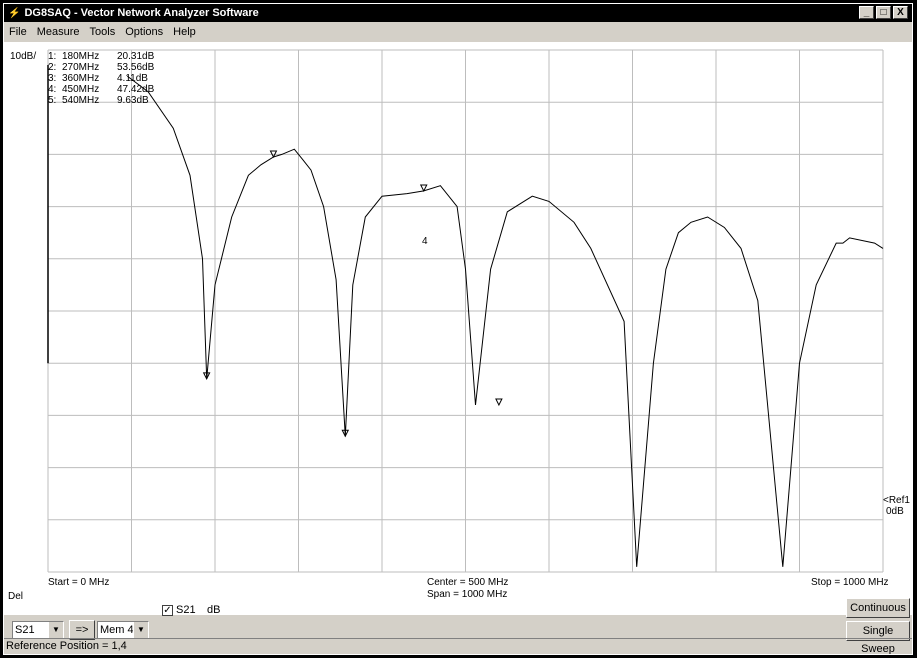  I want to click on stop-label: Stop = 1000 MHz, so click(850, 582).